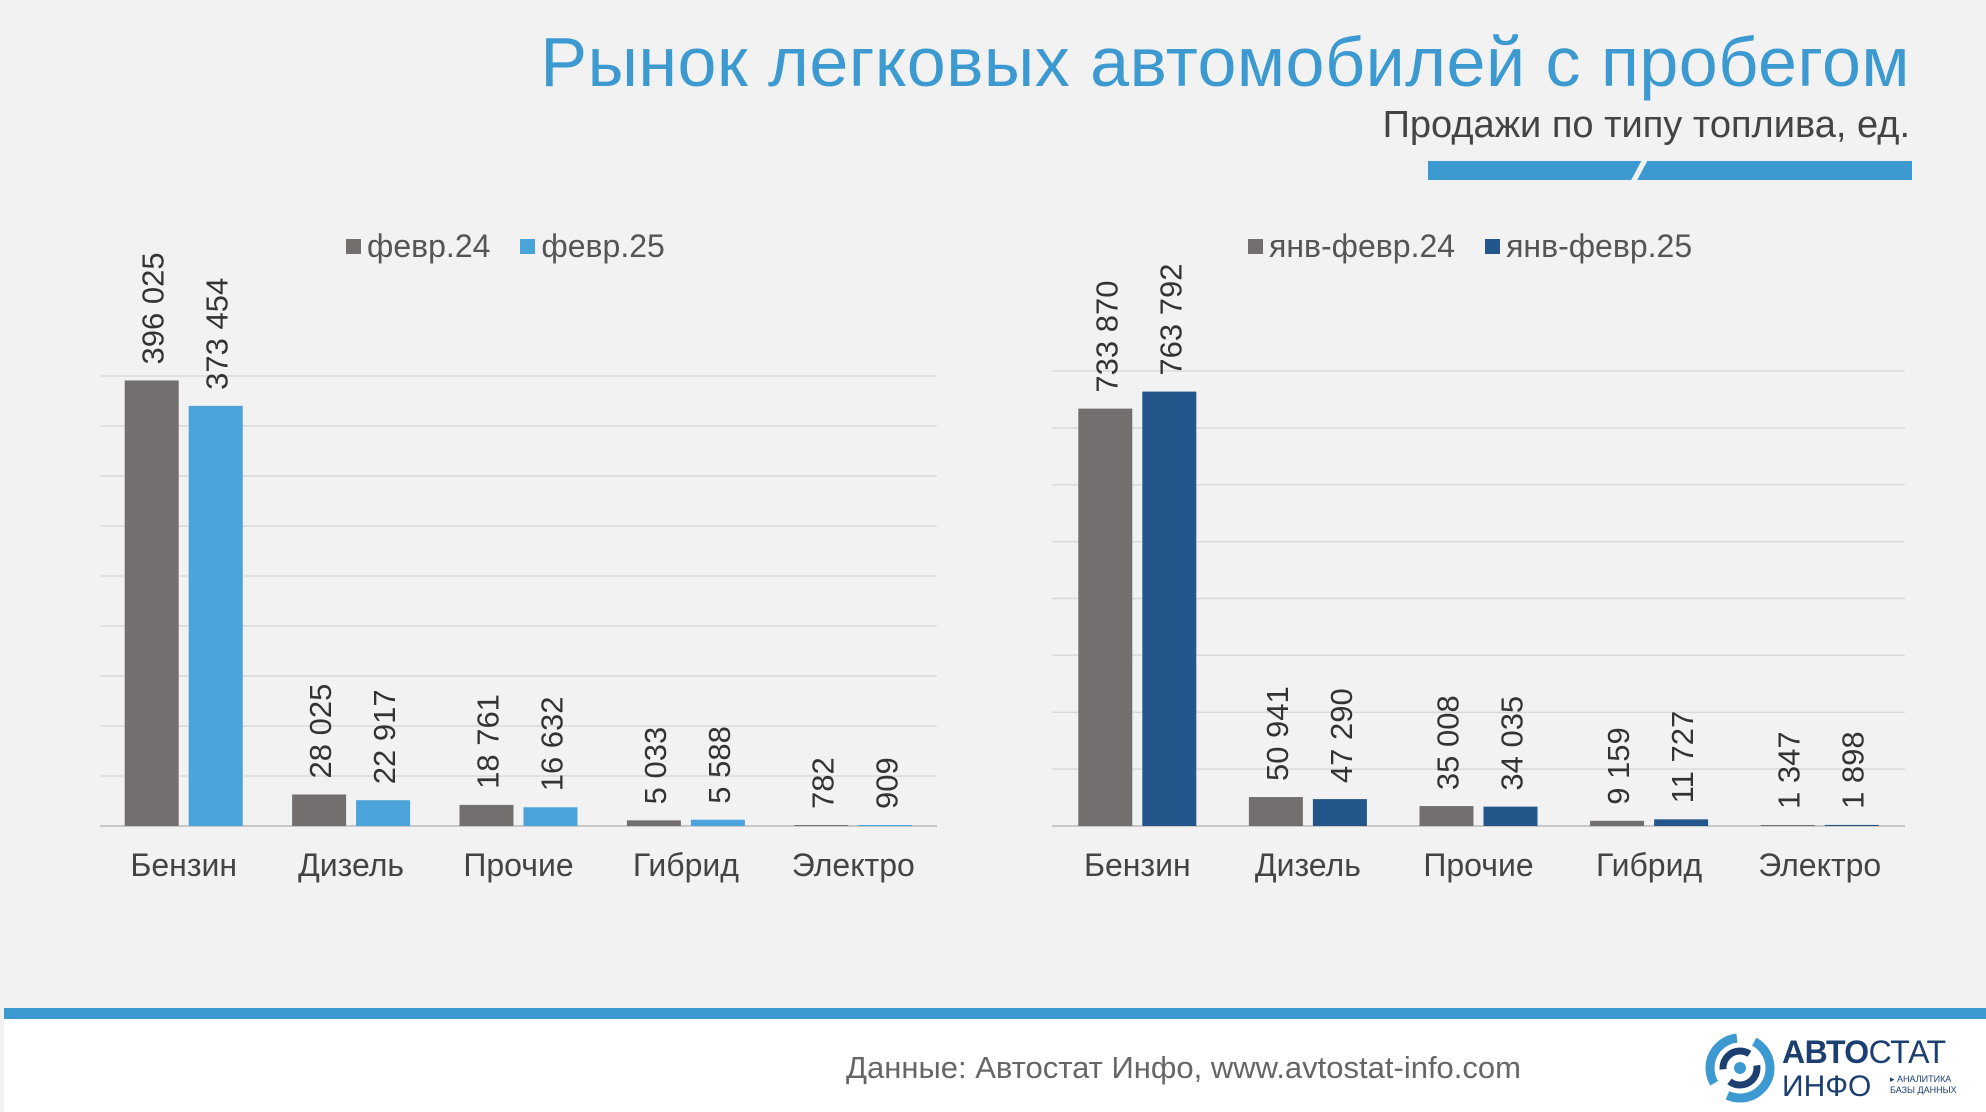 The image size is (1986, 1112). I want to click on logo-swirl-icon, so click(1740, 1068).